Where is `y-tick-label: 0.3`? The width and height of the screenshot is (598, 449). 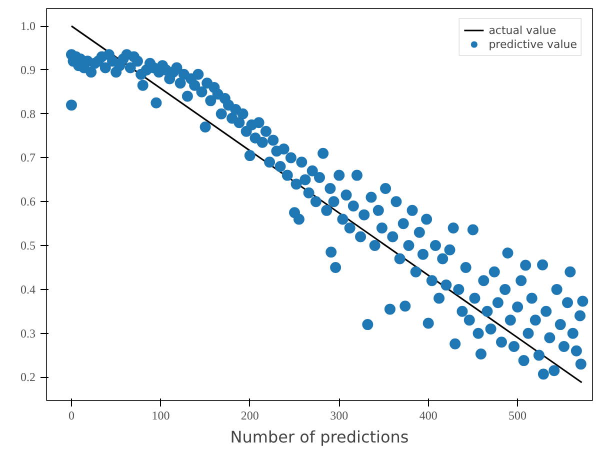
y-tick-label: 0.3 is located at coordinates (28, 333).